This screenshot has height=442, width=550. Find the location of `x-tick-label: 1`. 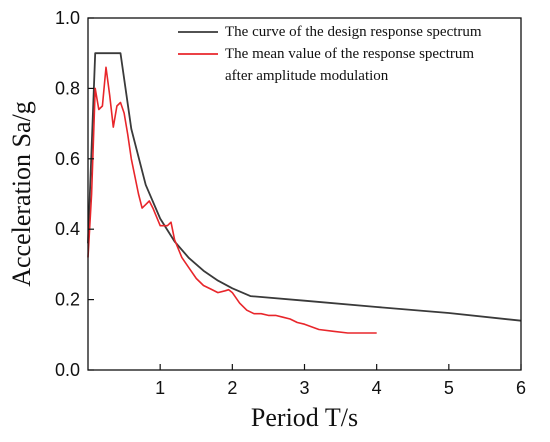

x-tick-label: 1 is located at coordinates (160, 388).